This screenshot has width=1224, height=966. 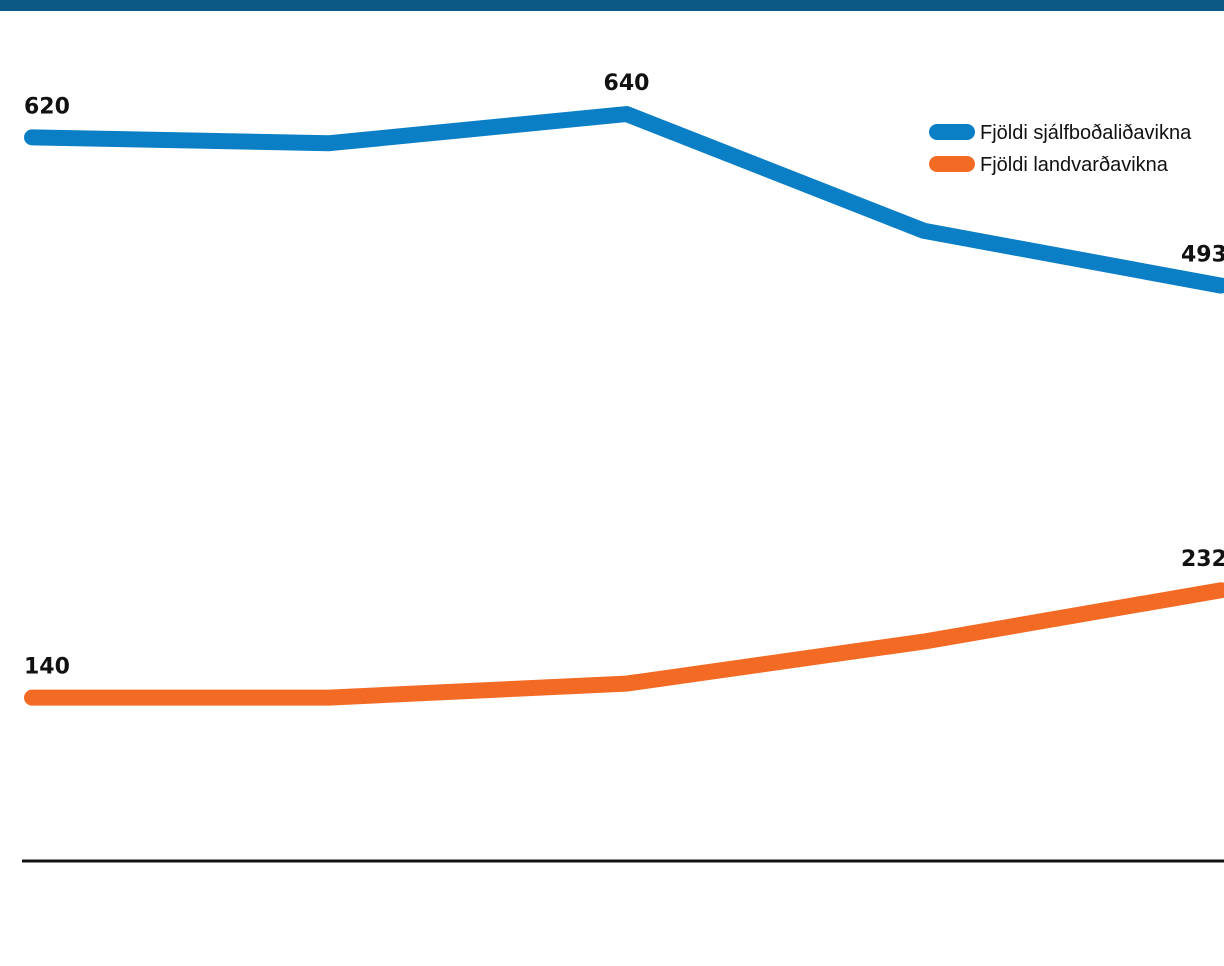 What do you see at coordinates (1202, 559) in the screenshot?
I see `data-label: 232` at bounding box center [1202, 559].